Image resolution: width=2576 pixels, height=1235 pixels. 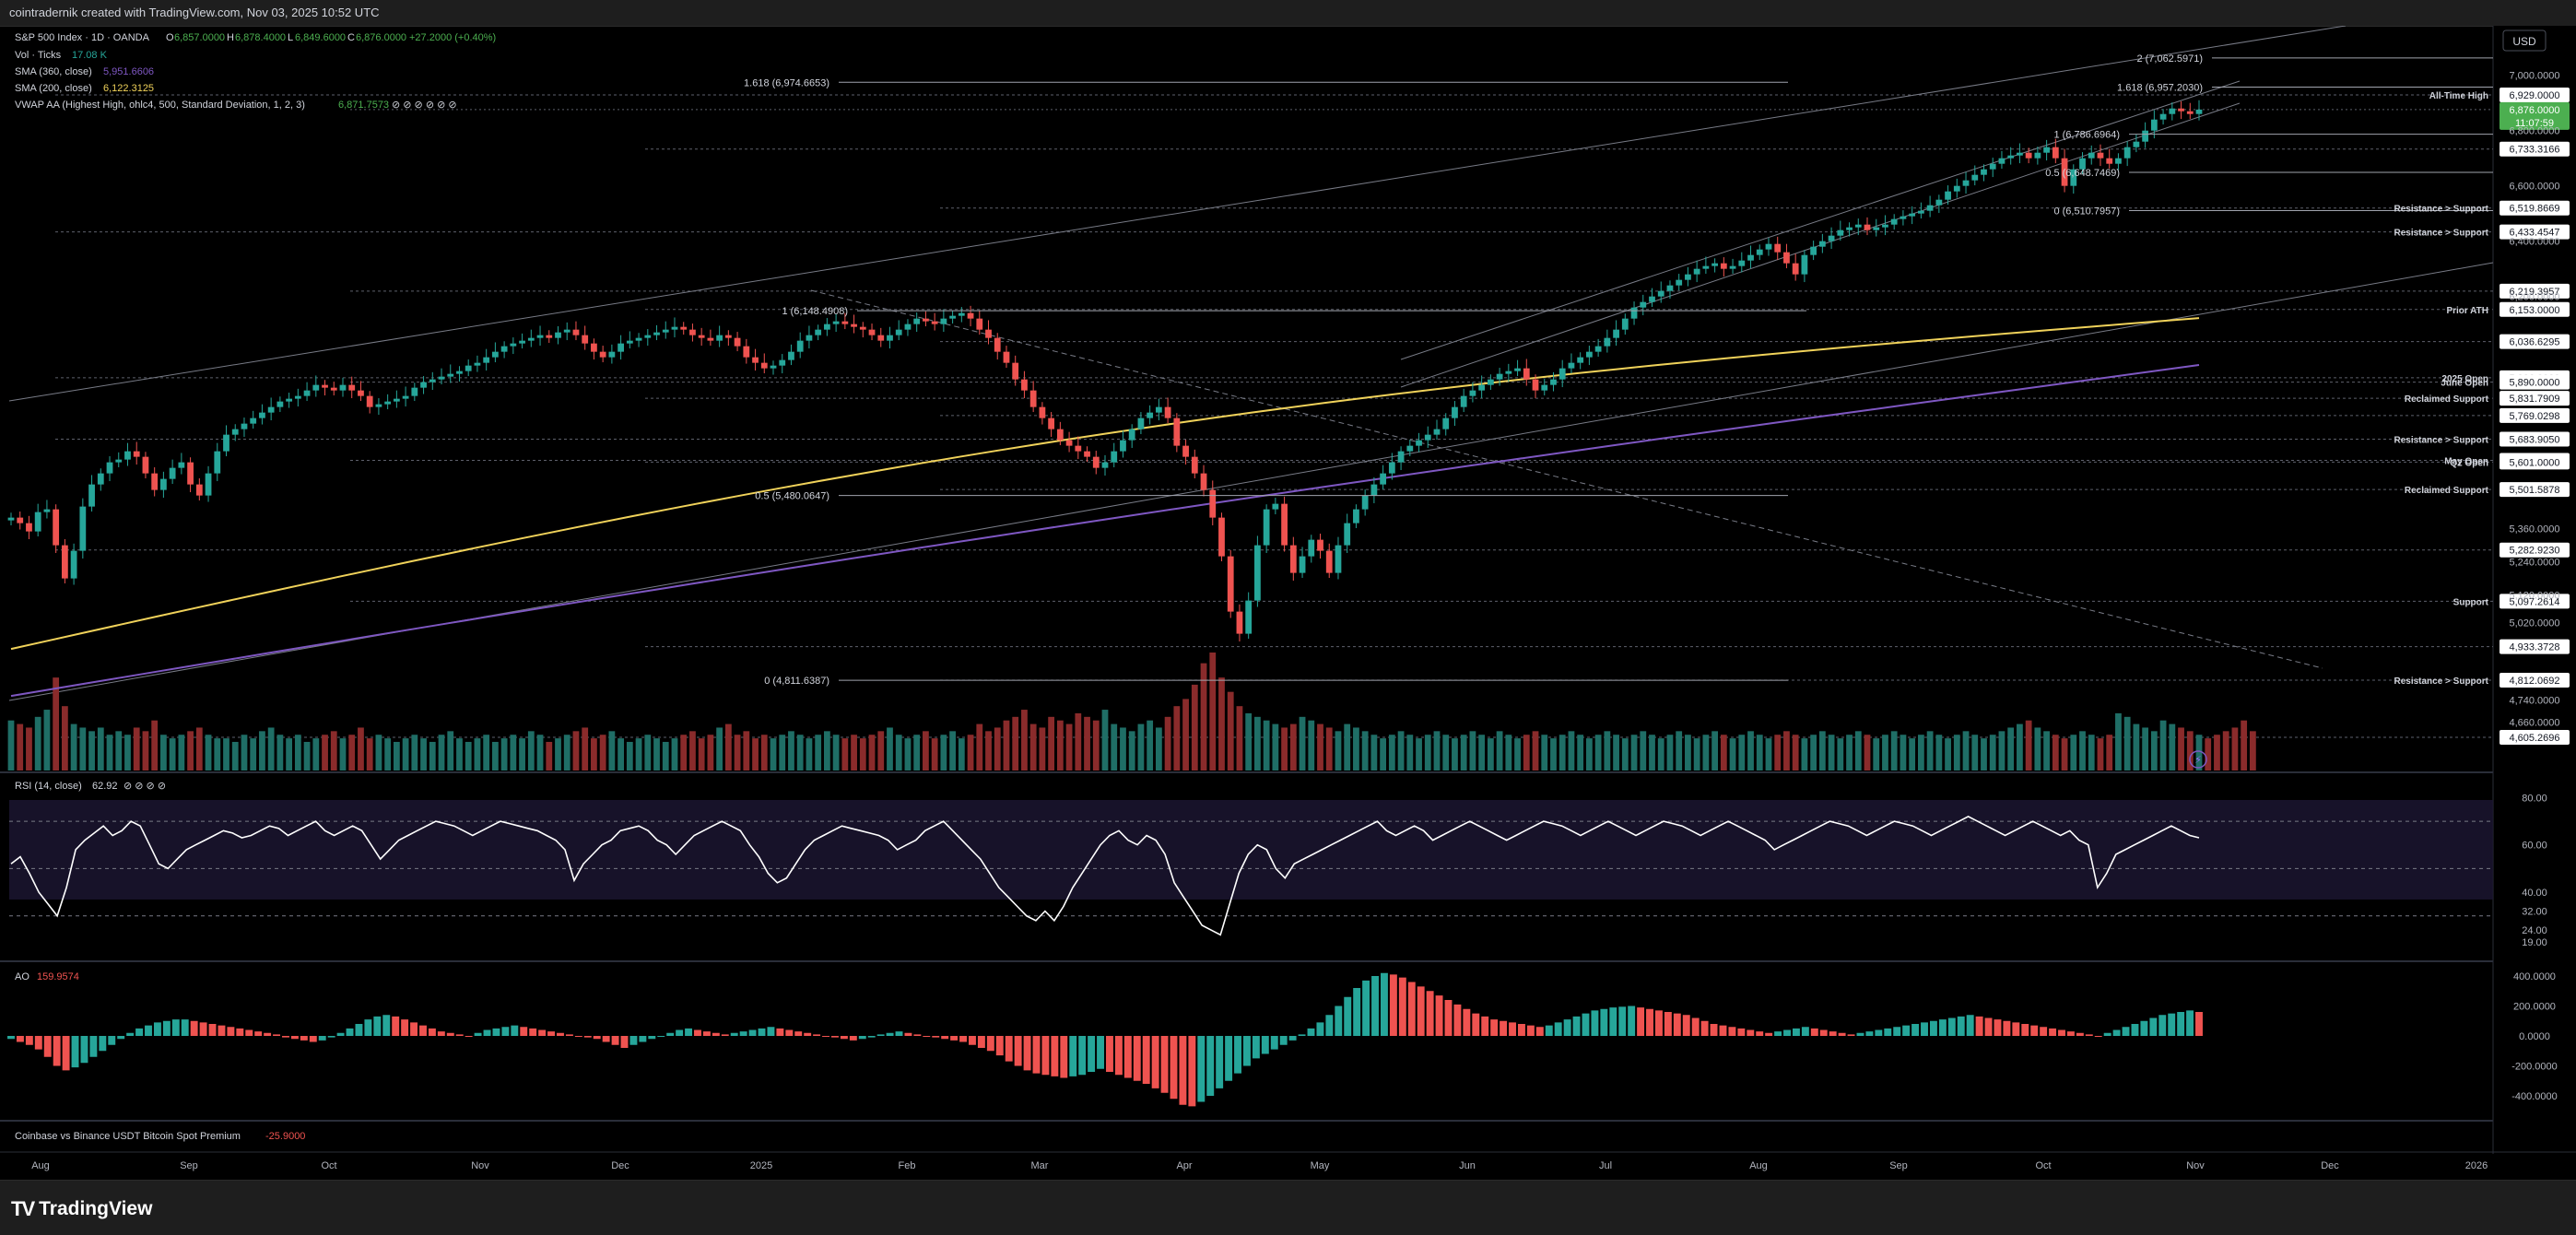 I want to click on price-tick-label: 6,400.0000, so click(x=2534, y=242).